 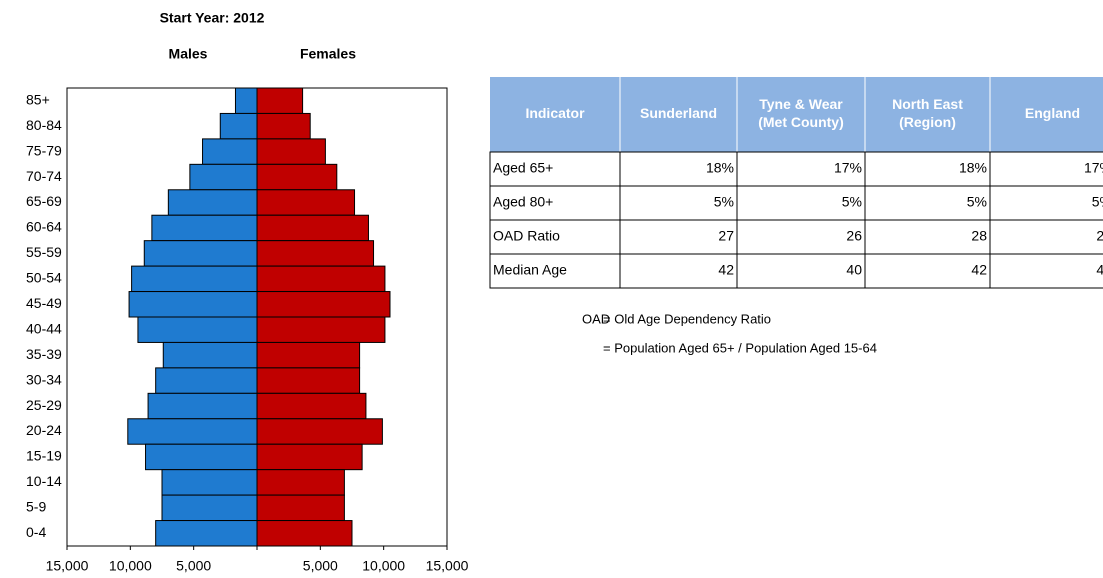 What do you see at coordinates (44, 176) in the screenshot?
I see `y-tick-label: 70-74` at bounding box center [44, 176].